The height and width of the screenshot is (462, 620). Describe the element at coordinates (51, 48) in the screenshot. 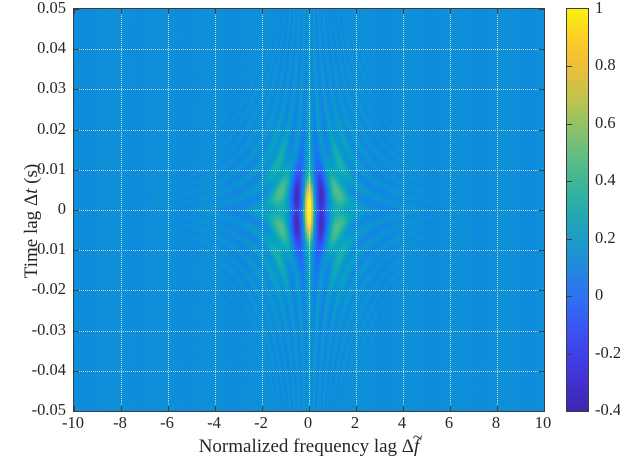

I see `y-tick-label: 0.04` at that location.